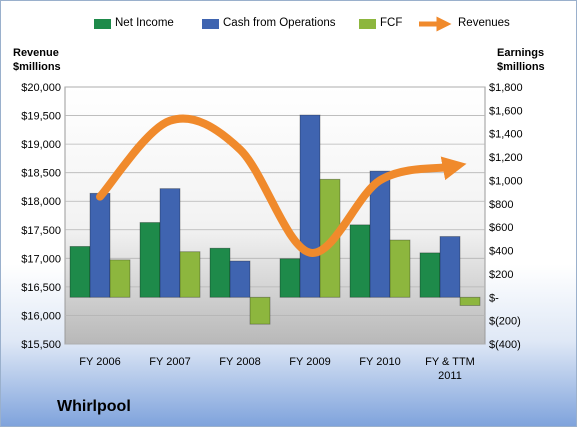 The width and height of the screenshot is (577, 428). What do you see at coordinates (41, 288) in the screenshot?
I see `left-tick-label: $16,500` at bounding box center [41, 288].